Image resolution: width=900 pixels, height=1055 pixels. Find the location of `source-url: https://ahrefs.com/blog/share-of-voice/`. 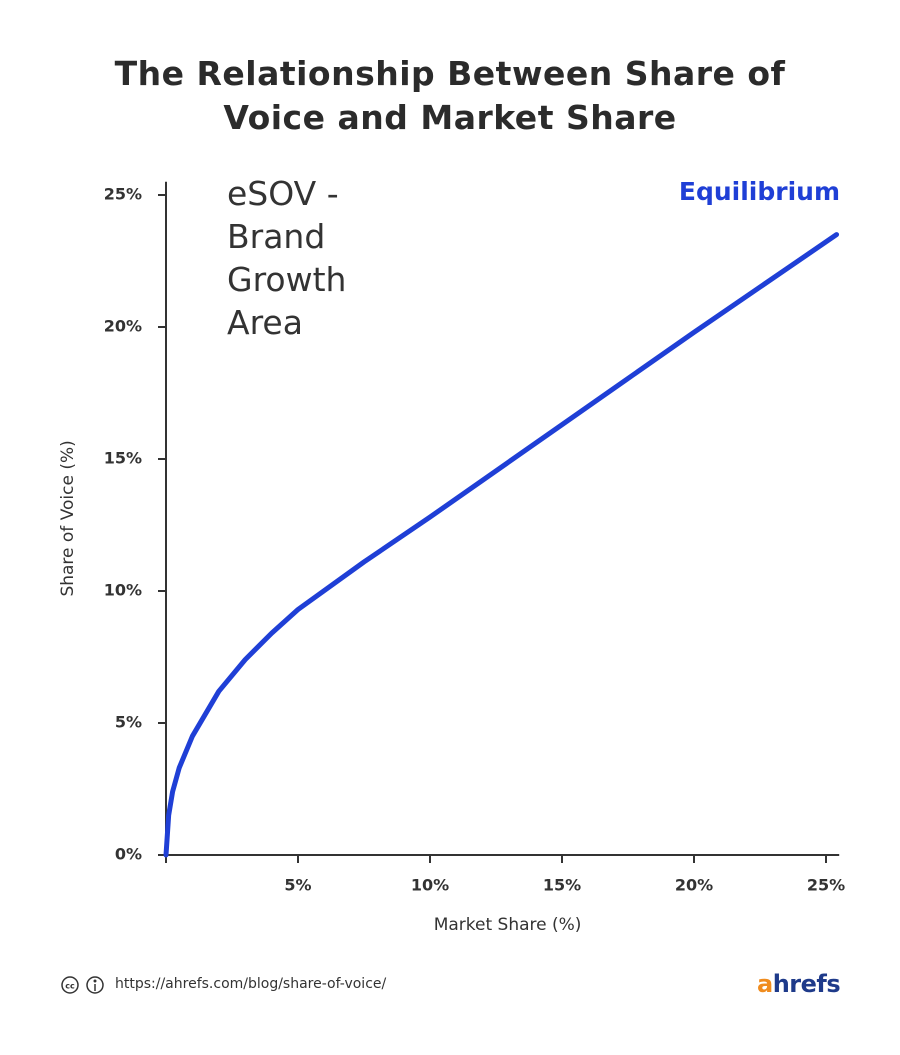

source-url: https://ahrefs.com/blog/share-of-voice/ is located at coordinates (251, 984).